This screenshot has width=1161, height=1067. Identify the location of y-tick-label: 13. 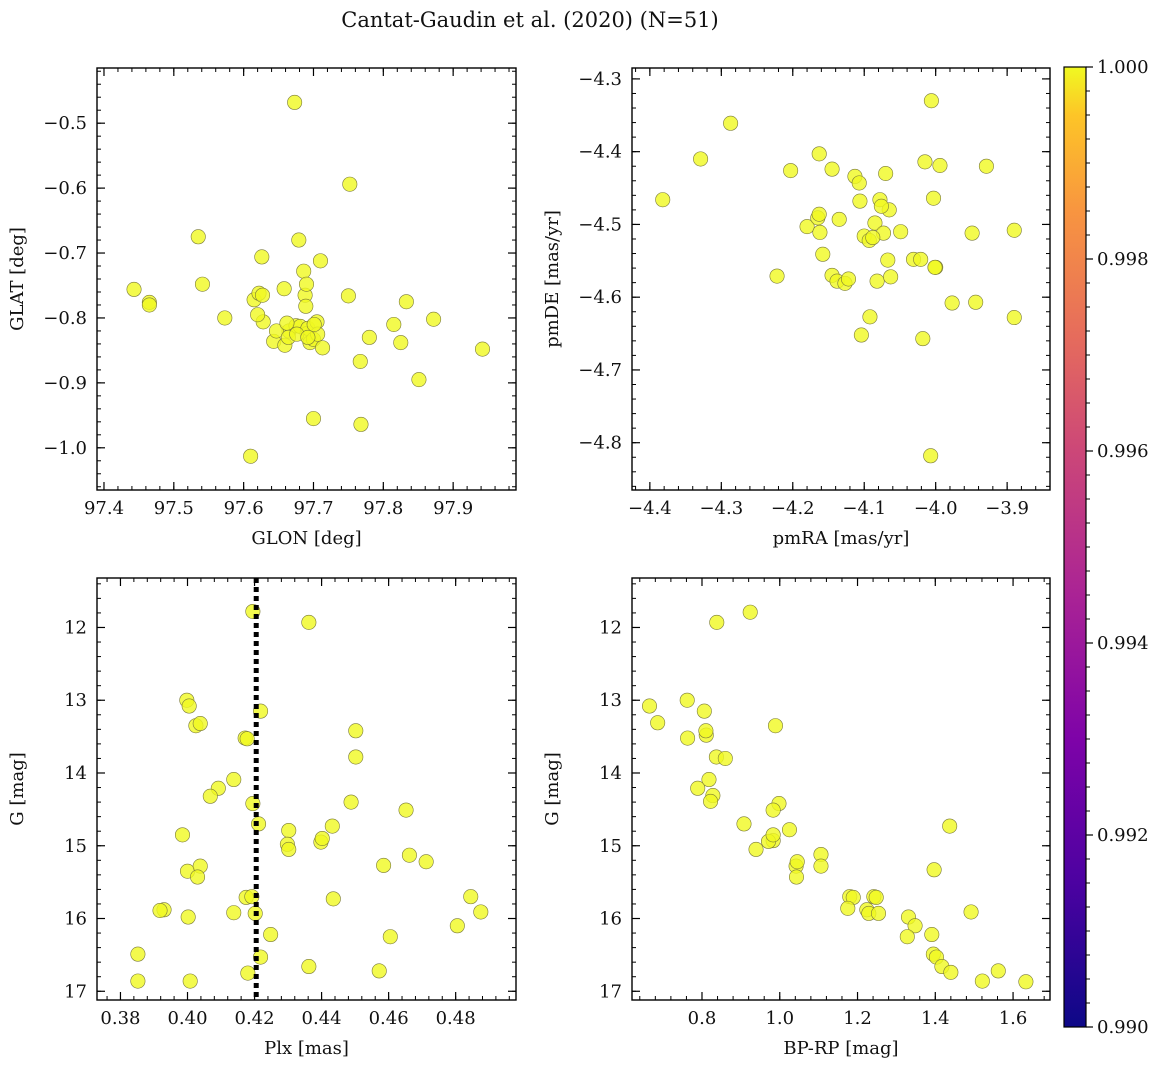
(75, 700).